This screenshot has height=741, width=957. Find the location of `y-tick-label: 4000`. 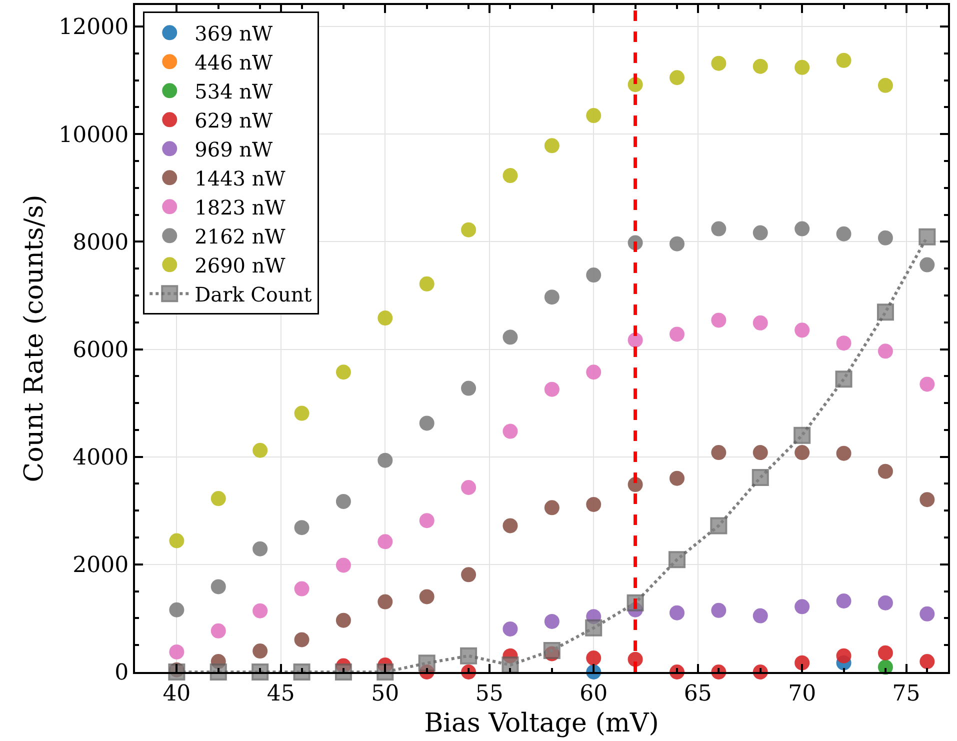

y-tick-label: 4000 is located at coordinates (100, 458).